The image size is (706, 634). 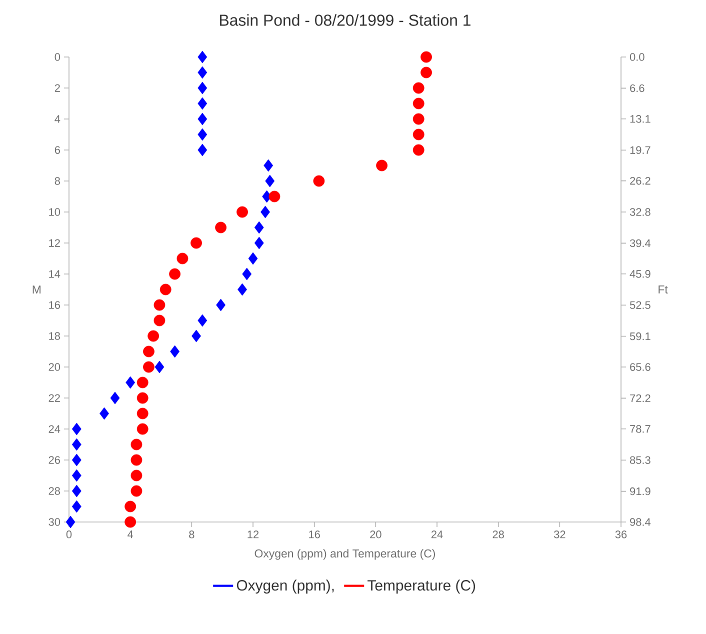 I want to click on y2-tick-label: 6.6, so click(x=637, y=88).